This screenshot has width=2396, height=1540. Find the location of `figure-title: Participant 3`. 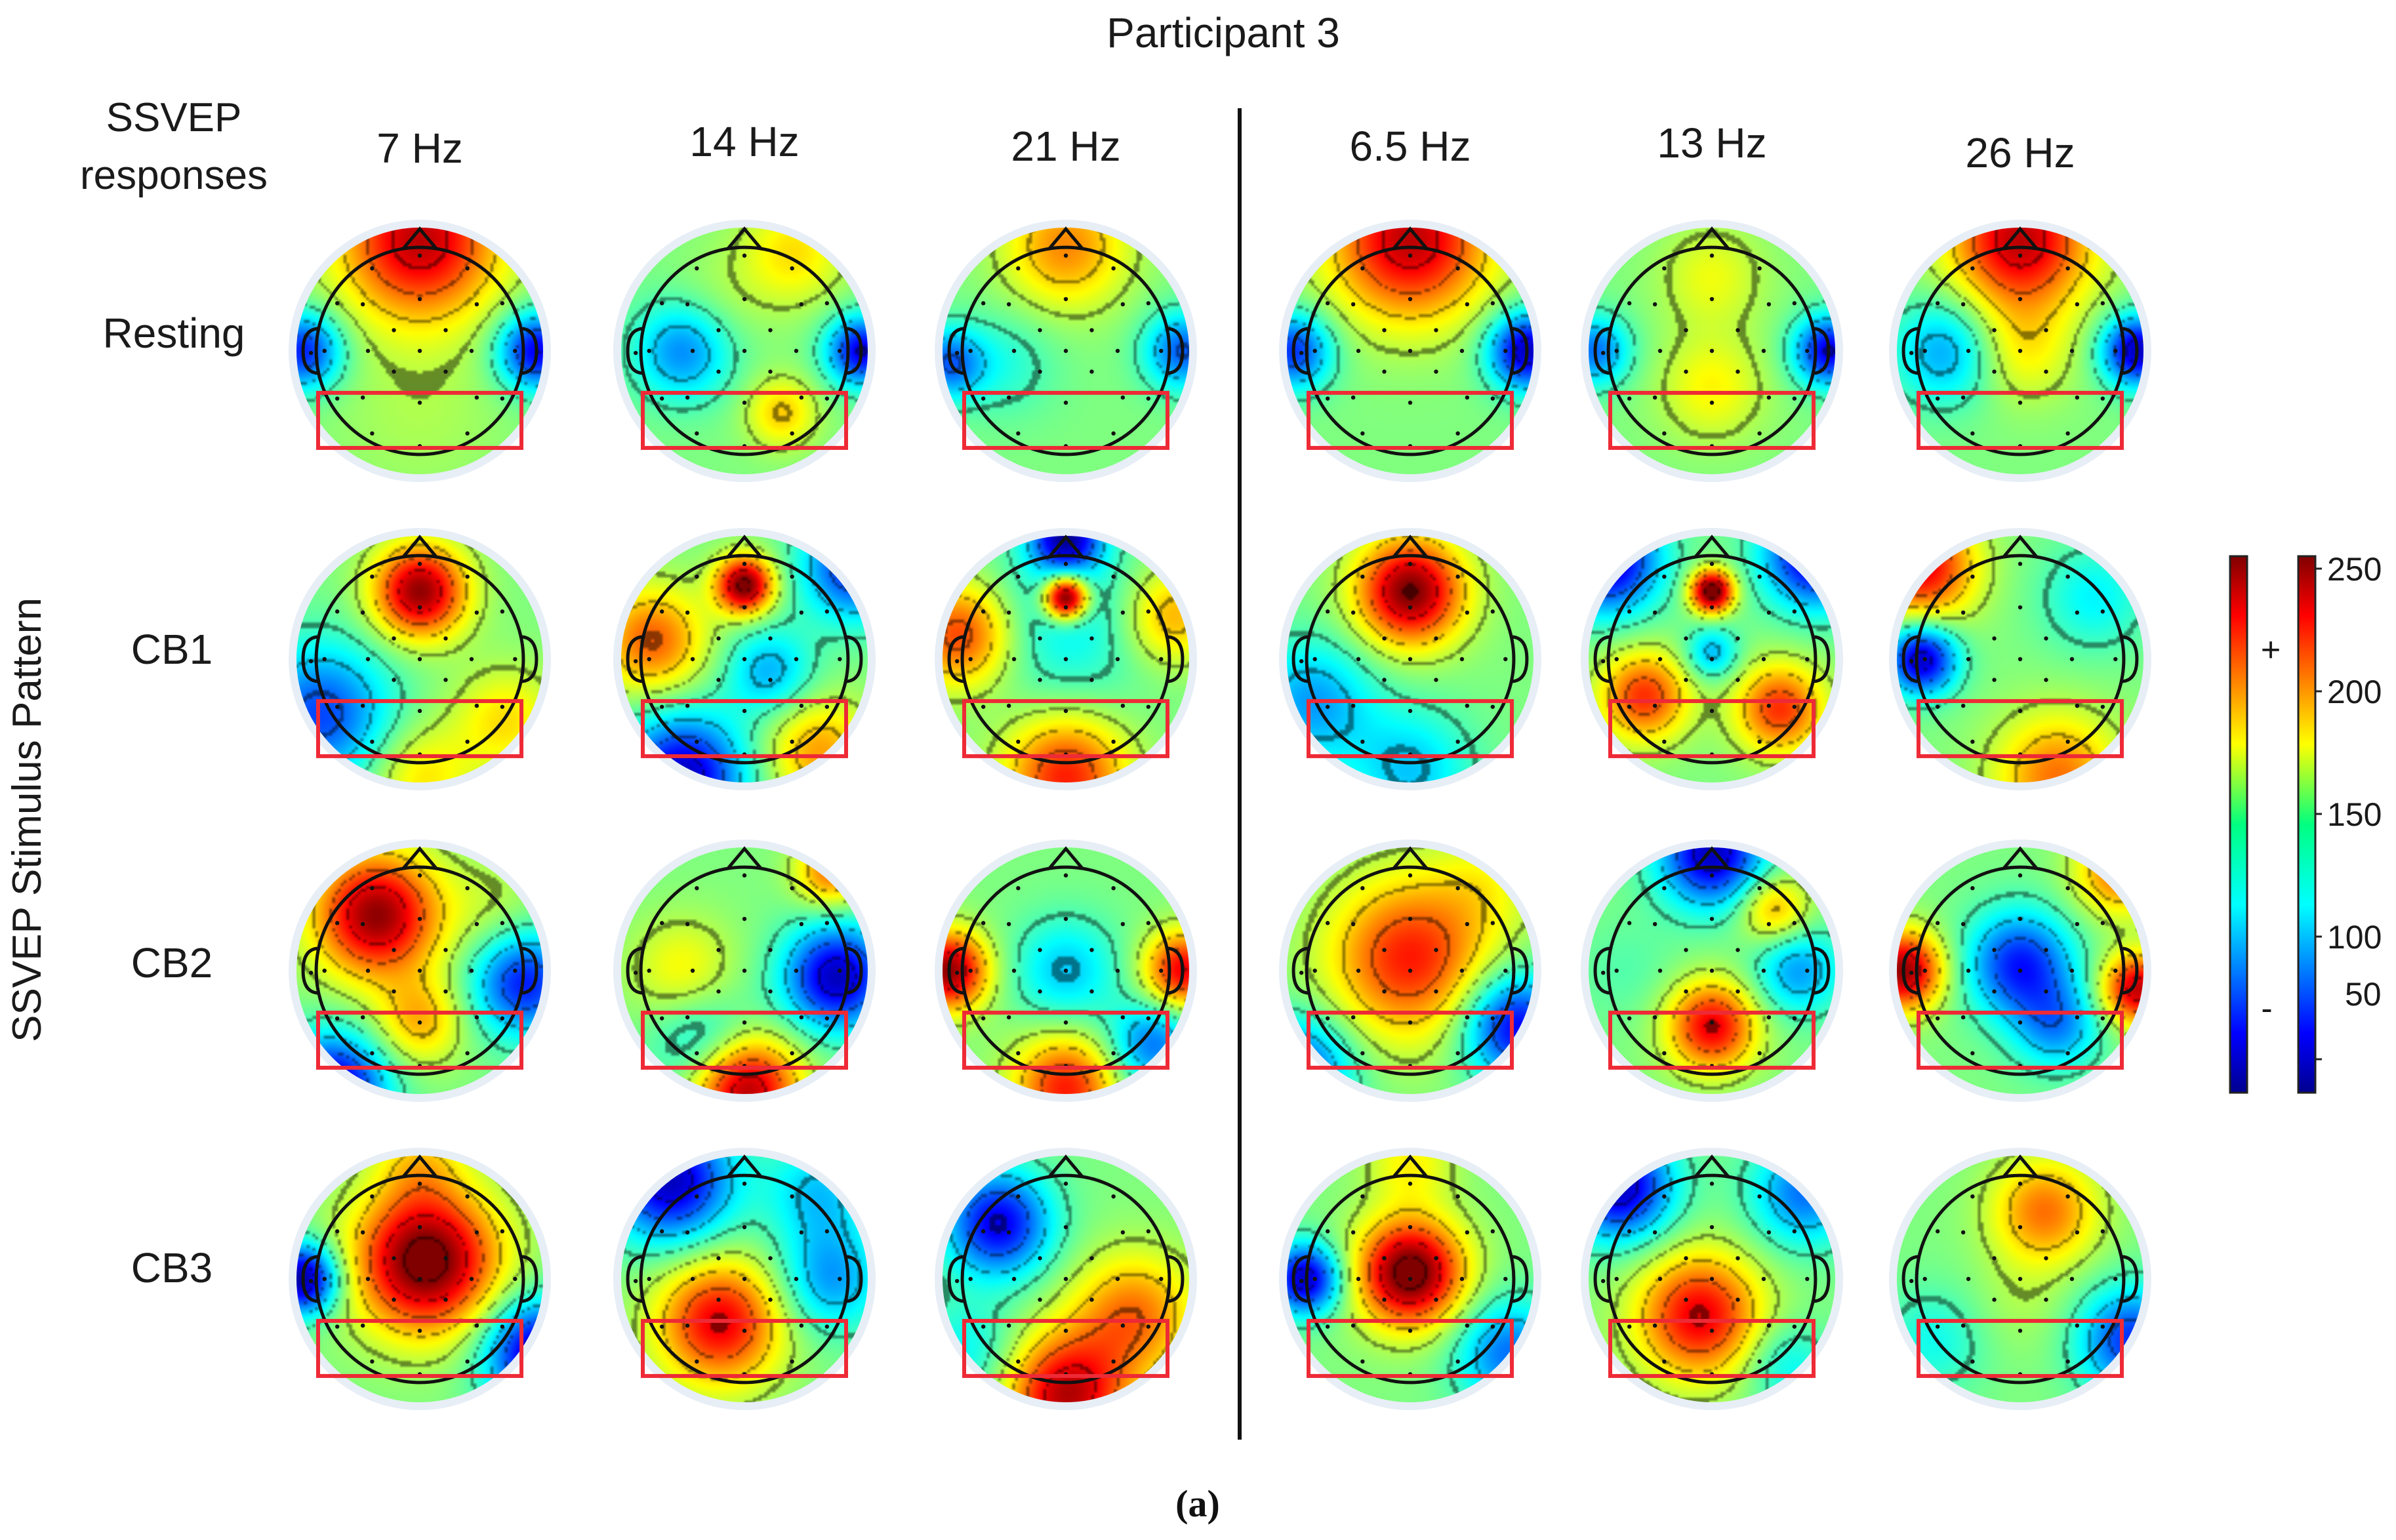

figure-title: Participant 3 is located at coordinates (1223, 32).